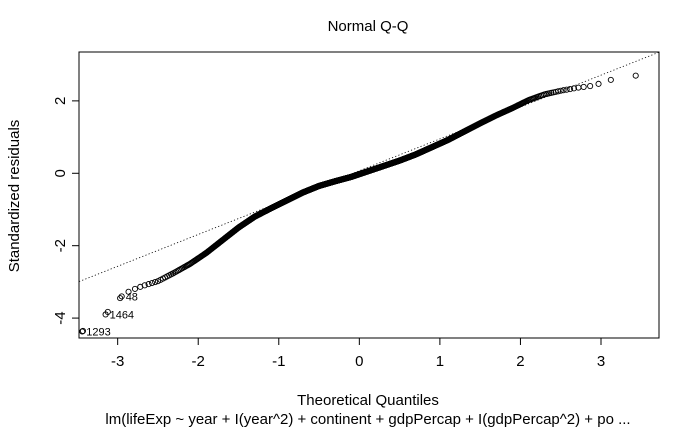 Image resolution: width=700 pixels, height=432 pixels. What do you see at coordinates (122, 315) in the screenshot?
I see `outlier-label-1464: 1464` at bounding box center [122, 315].